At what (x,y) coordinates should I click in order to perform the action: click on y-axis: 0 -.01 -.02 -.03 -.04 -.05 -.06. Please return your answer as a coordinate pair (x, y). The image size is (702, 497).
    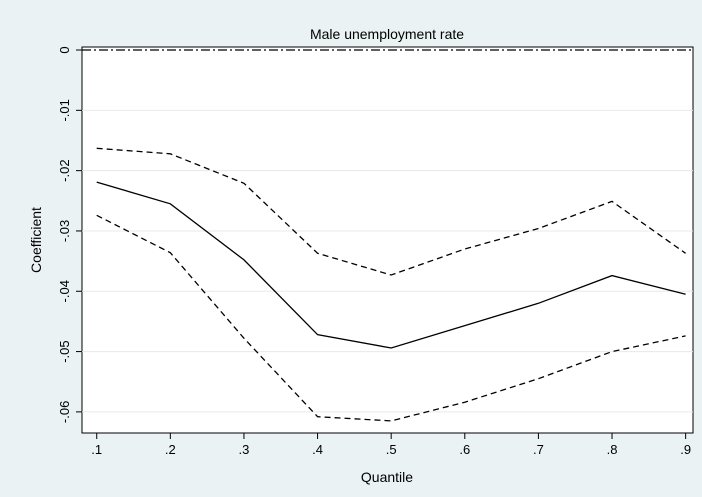
    Looking at the image, I should click on (69, 234).